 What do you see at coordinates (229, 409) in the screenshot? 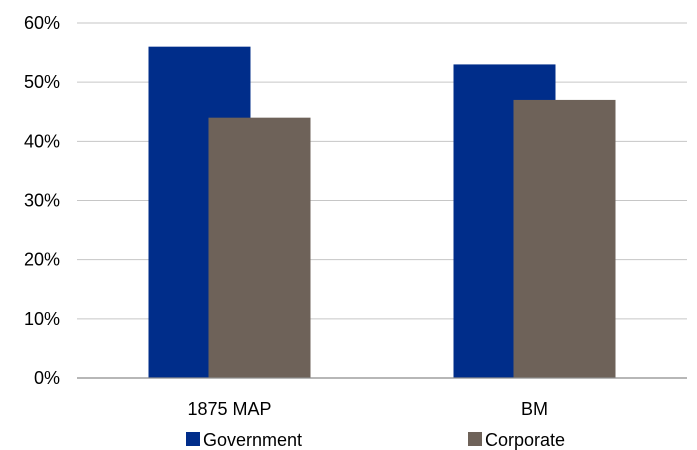
I see `x-category-label-0: 1875 MAP` at bounding box center [229, 409].